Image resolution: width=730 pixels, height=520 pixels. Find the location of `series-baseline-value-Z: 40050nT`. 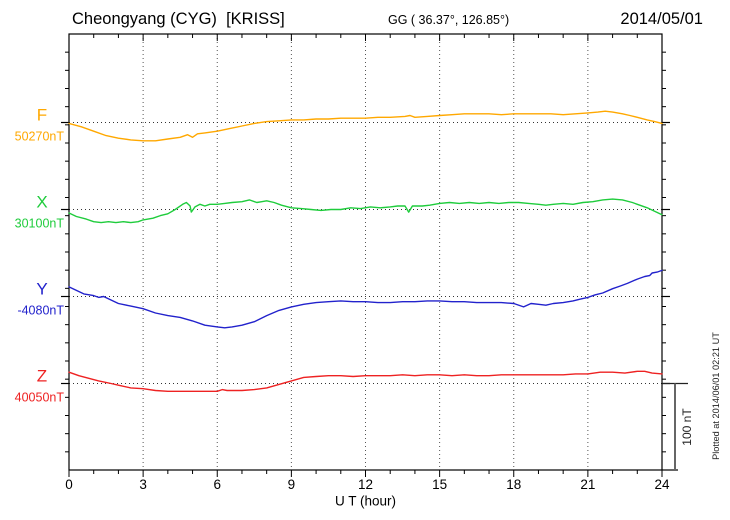

series-baseline-value-Z: 40050nT is located at coordinates (40, 398).